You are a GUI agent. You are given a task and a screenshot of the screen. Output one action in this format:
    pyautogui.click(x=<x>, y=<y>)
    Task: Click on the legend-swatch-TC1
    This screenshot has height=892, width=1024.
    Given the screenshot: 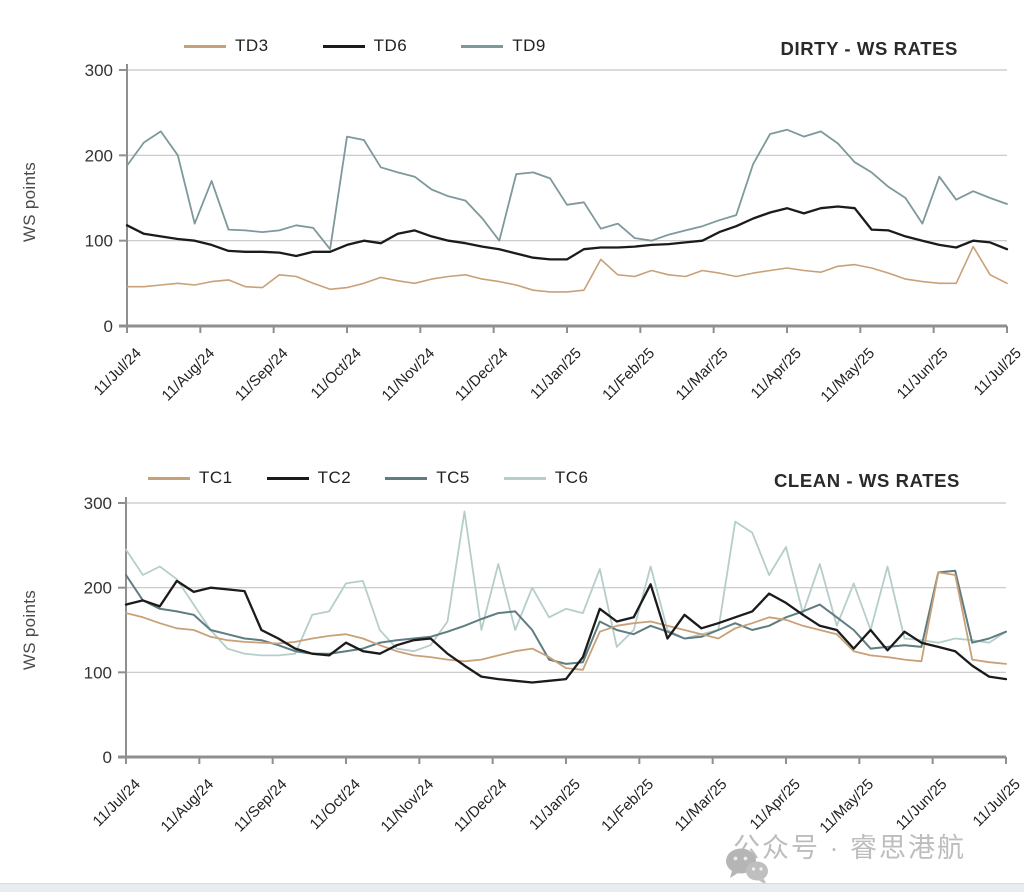 What is the action you would take?
    pyautogui.click(x=169, y=478)
    